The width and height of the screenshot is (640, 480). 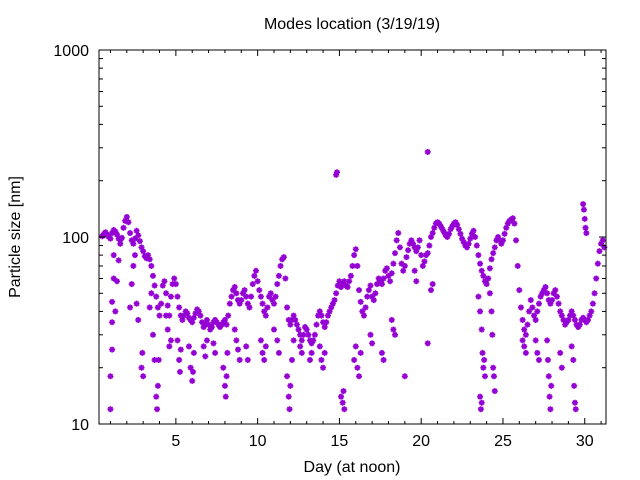 I want to click on x-tick-label: 30, so click(x=585, y=441).